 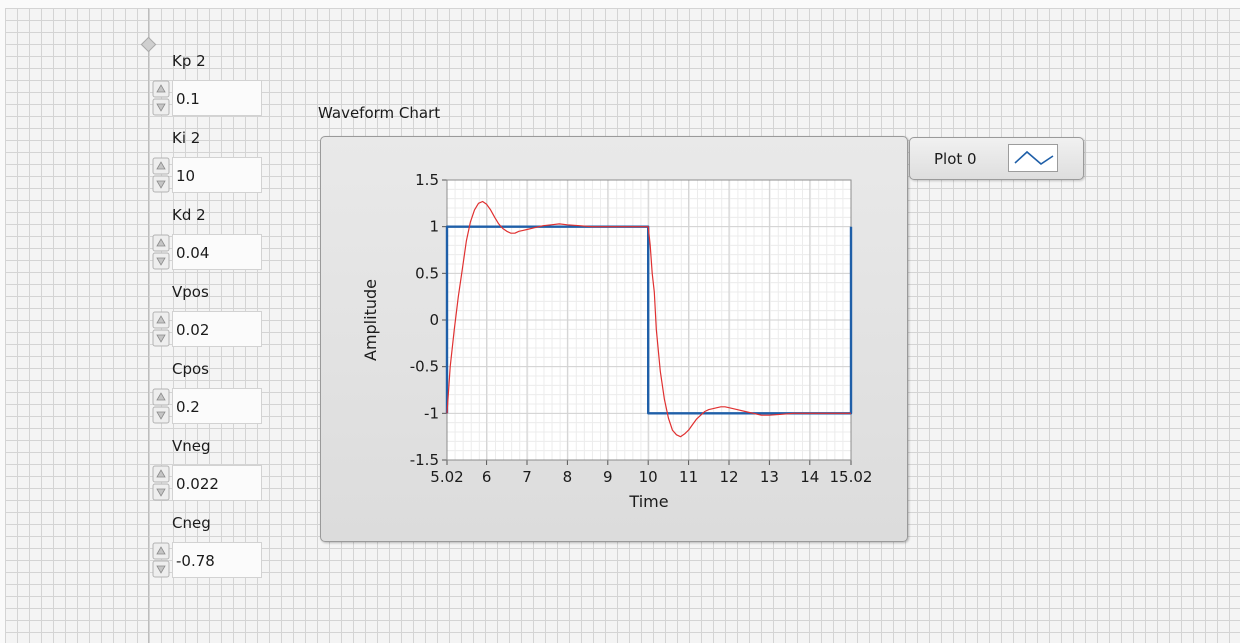 What do you see at coordinates (446, 477) in the screenshot?
I see `x-tick-label: 5.02` at bounding box center [446, 477].